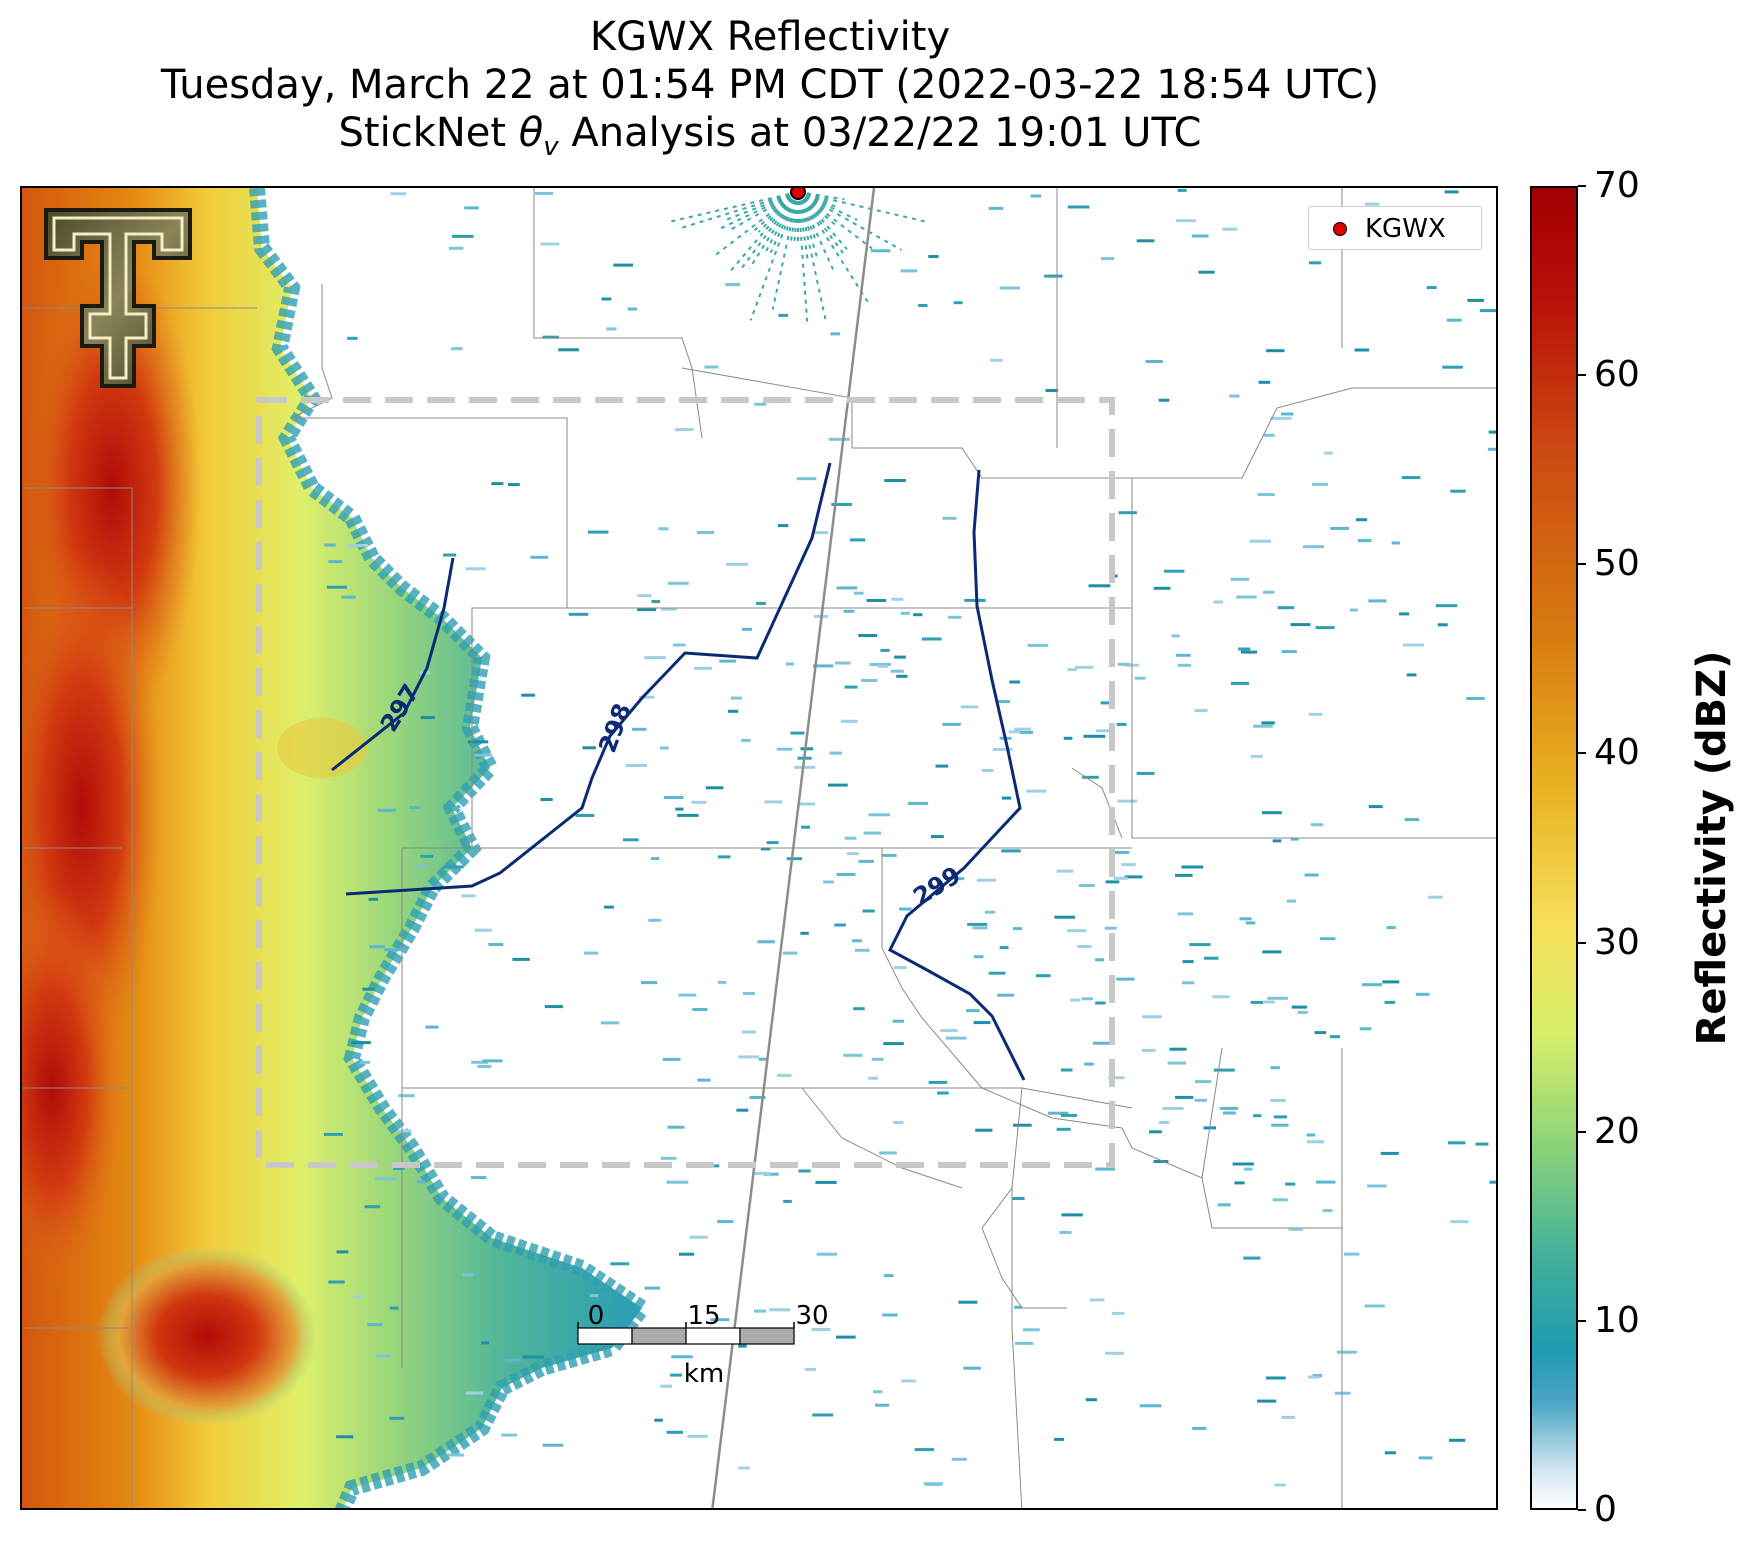 The width and height of the screenshot is (1738, 1552). I want to click on title-line-3-suffix: Analysis at 03/22/22 19:01 UTC, so click(880, 133).